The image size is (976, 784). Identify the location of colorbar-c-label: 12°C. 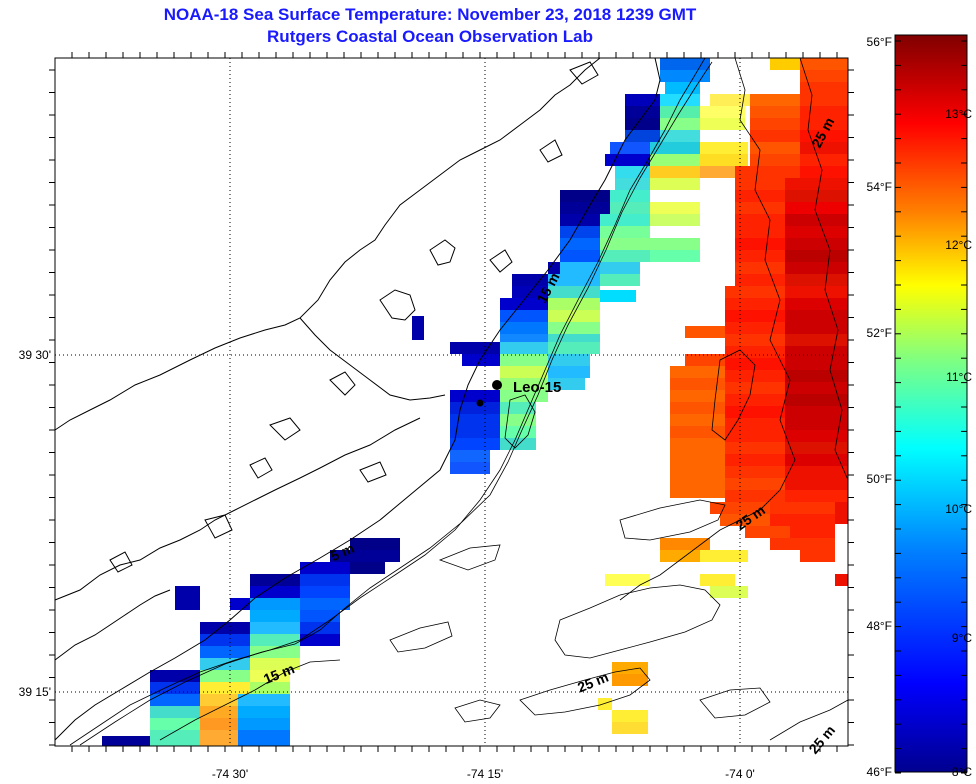
(958, 245).